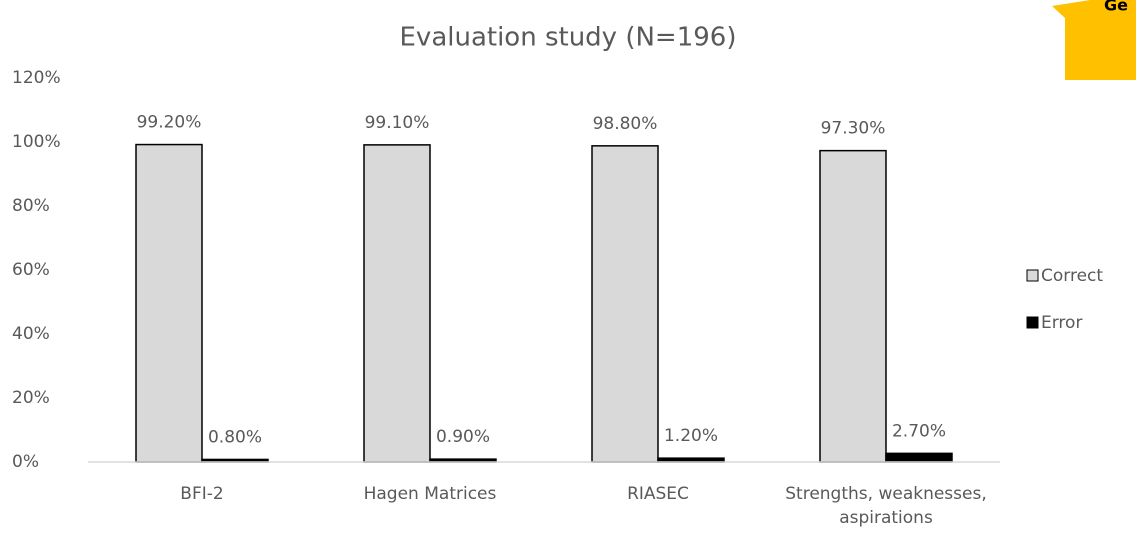 Image resolution: width=1136 pixels, height=534 pixels. I want to click on legend-label: Error, so click(1061, 323).